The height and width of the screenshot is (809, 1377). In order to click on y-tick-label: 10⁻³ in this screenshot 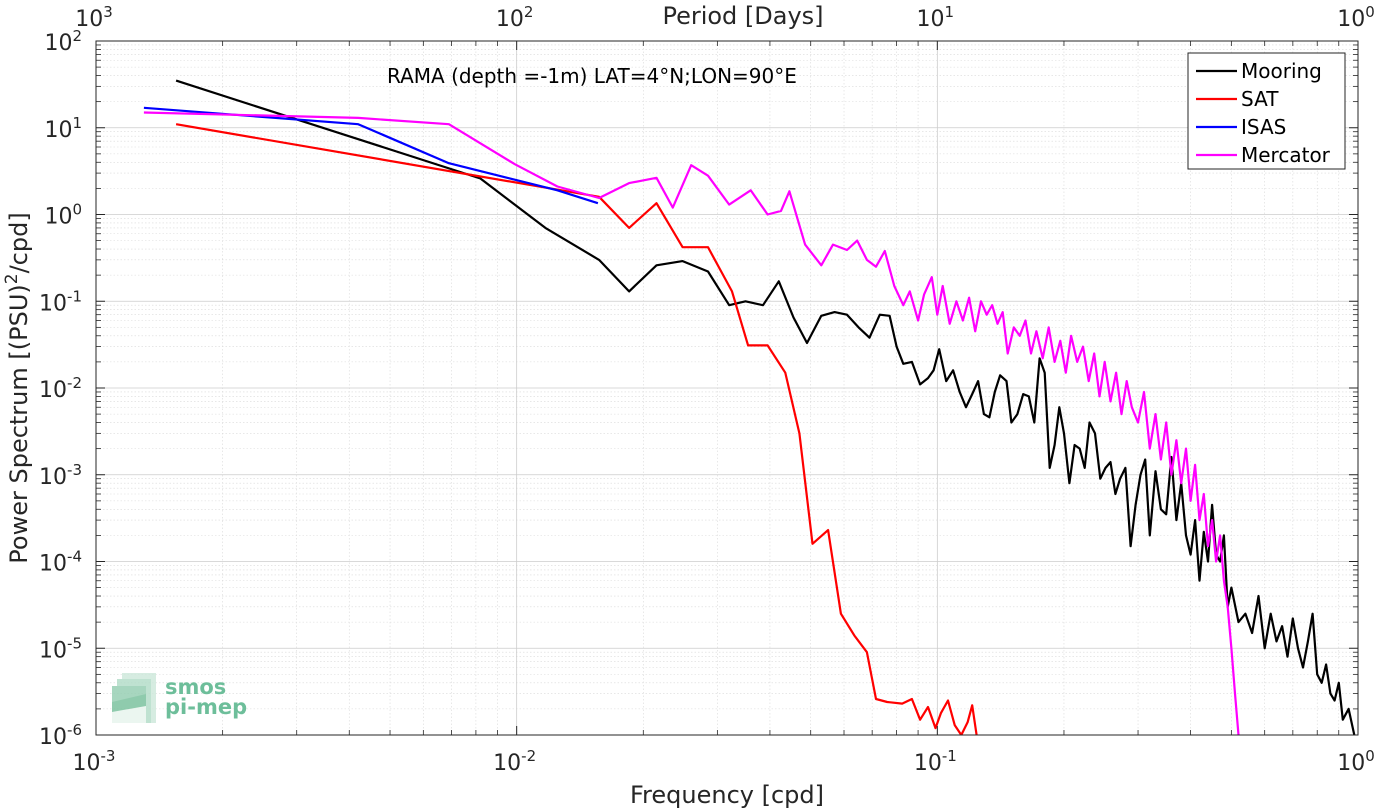, I will do `click(60, 475)`.